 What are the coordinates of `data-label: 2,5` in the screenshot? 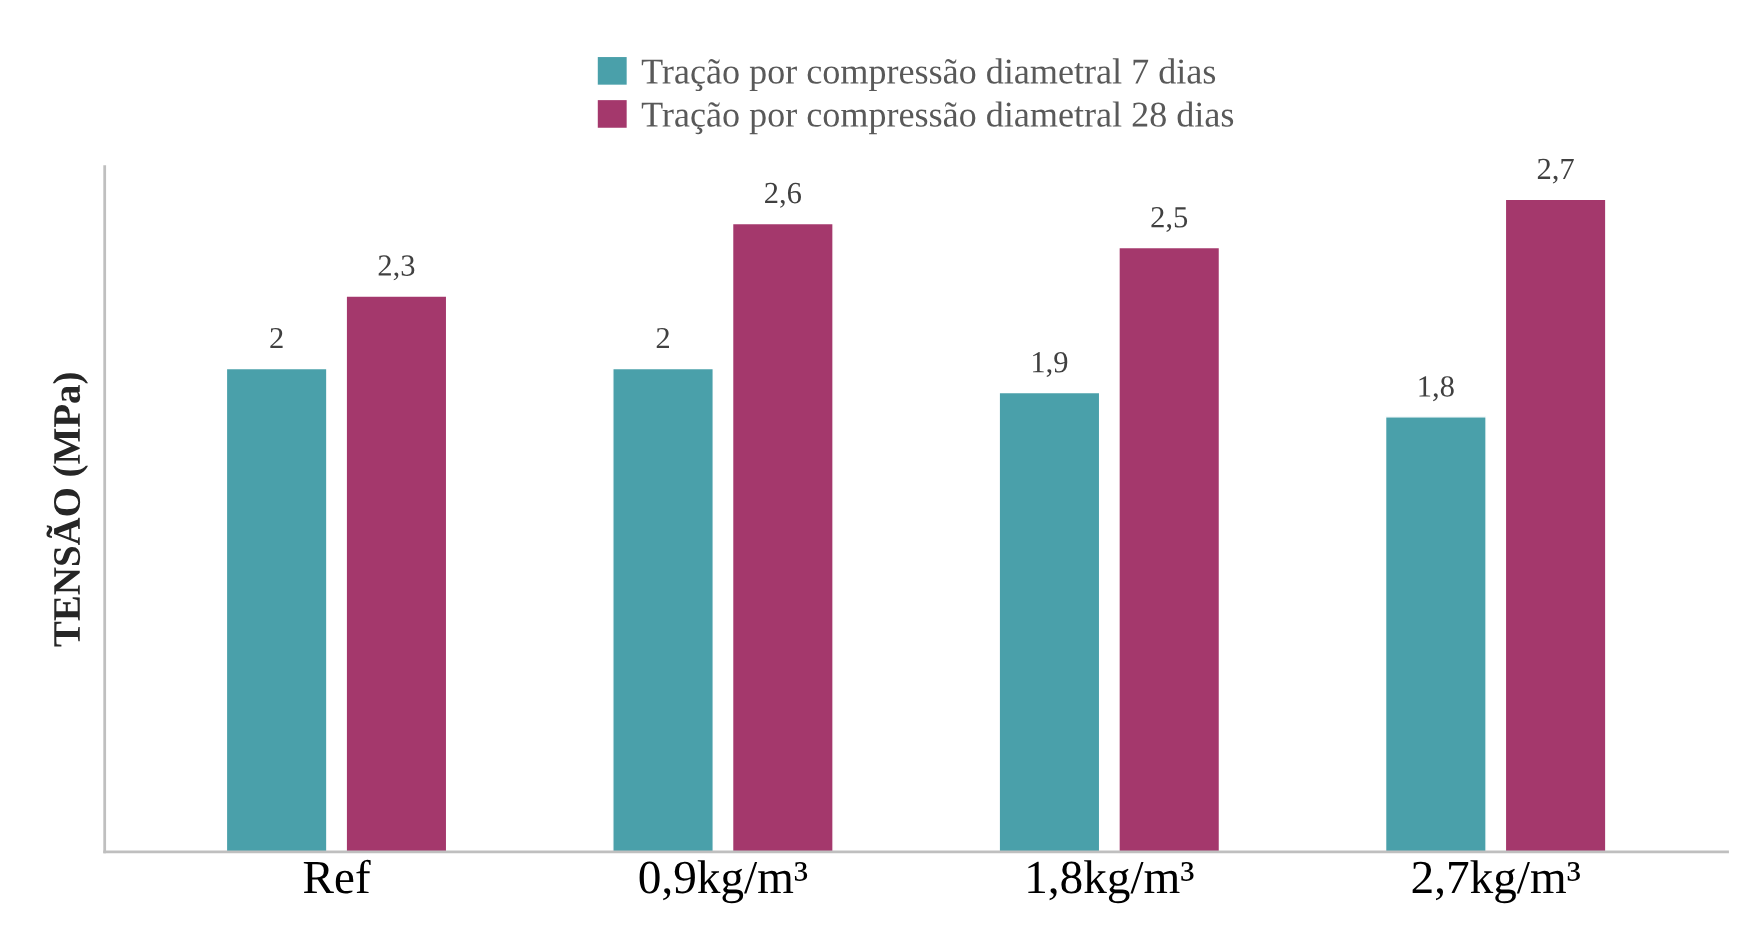 It's located at (1169, 219).